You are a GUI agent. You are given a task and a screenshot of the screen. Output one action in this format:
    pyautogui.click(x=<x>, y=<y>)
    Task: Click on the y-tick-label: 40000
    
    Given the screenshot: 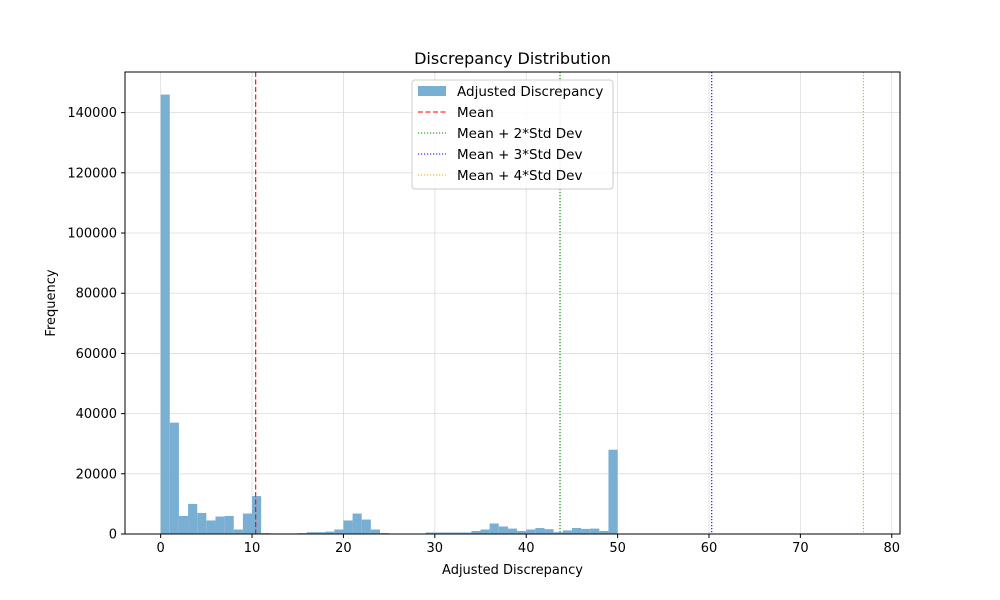 What is the action you would take?
    pyautogui.click(x=96, y=414)
    